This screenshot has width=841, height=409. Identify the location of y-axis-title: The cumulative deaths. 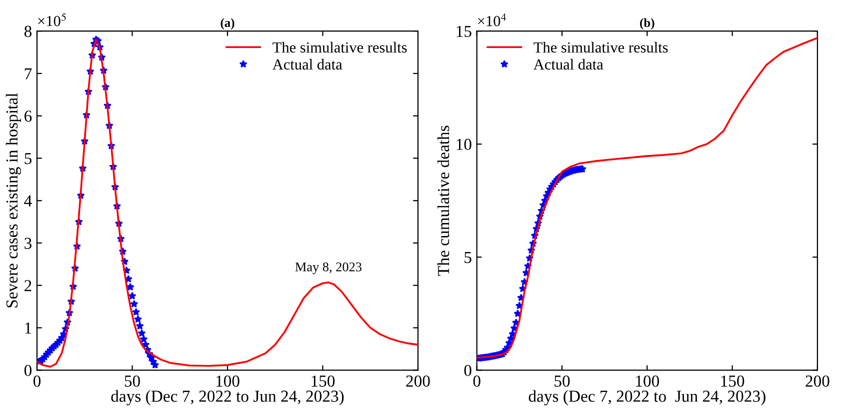
(443, 201).